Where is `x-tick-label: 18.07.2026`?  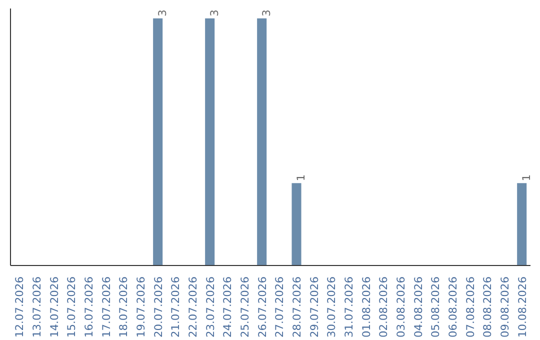 x-tick-label: 18.07.2026 is located at coordinates (123, 307).